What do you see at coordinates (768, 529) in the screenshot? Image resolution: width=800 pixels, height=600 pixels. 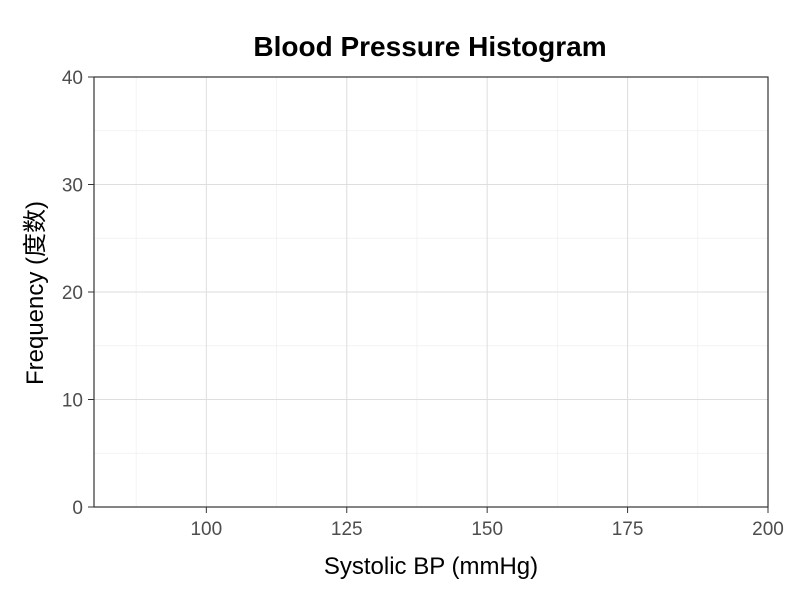 I see `x-tick-label: 200` at bounding box center [768, 529].